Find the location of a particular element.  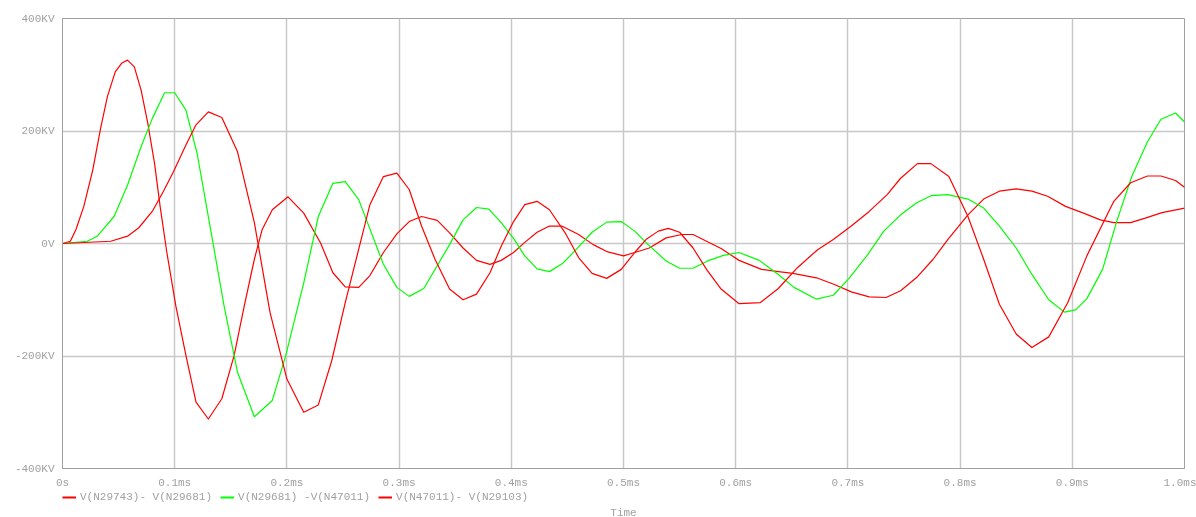

x-tick-label: 0.2ms is located at coordinates (287, 482).